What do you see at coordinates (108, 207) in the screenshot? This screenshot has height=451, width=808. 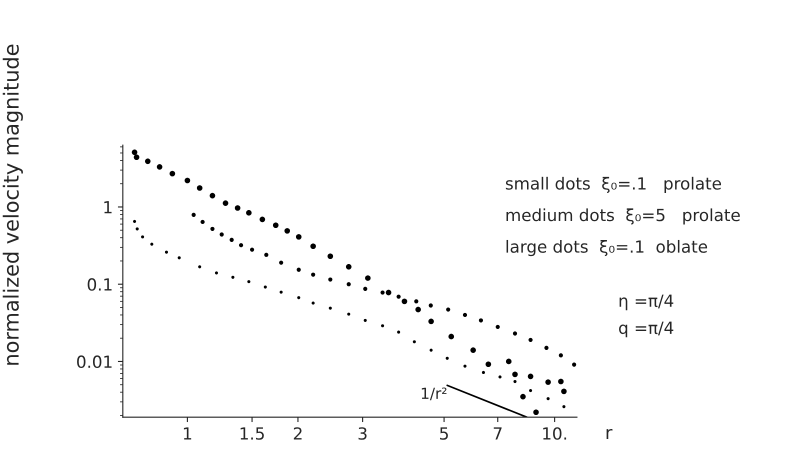 I see `y-tick-label: 1` at bounding box center [108, 207].